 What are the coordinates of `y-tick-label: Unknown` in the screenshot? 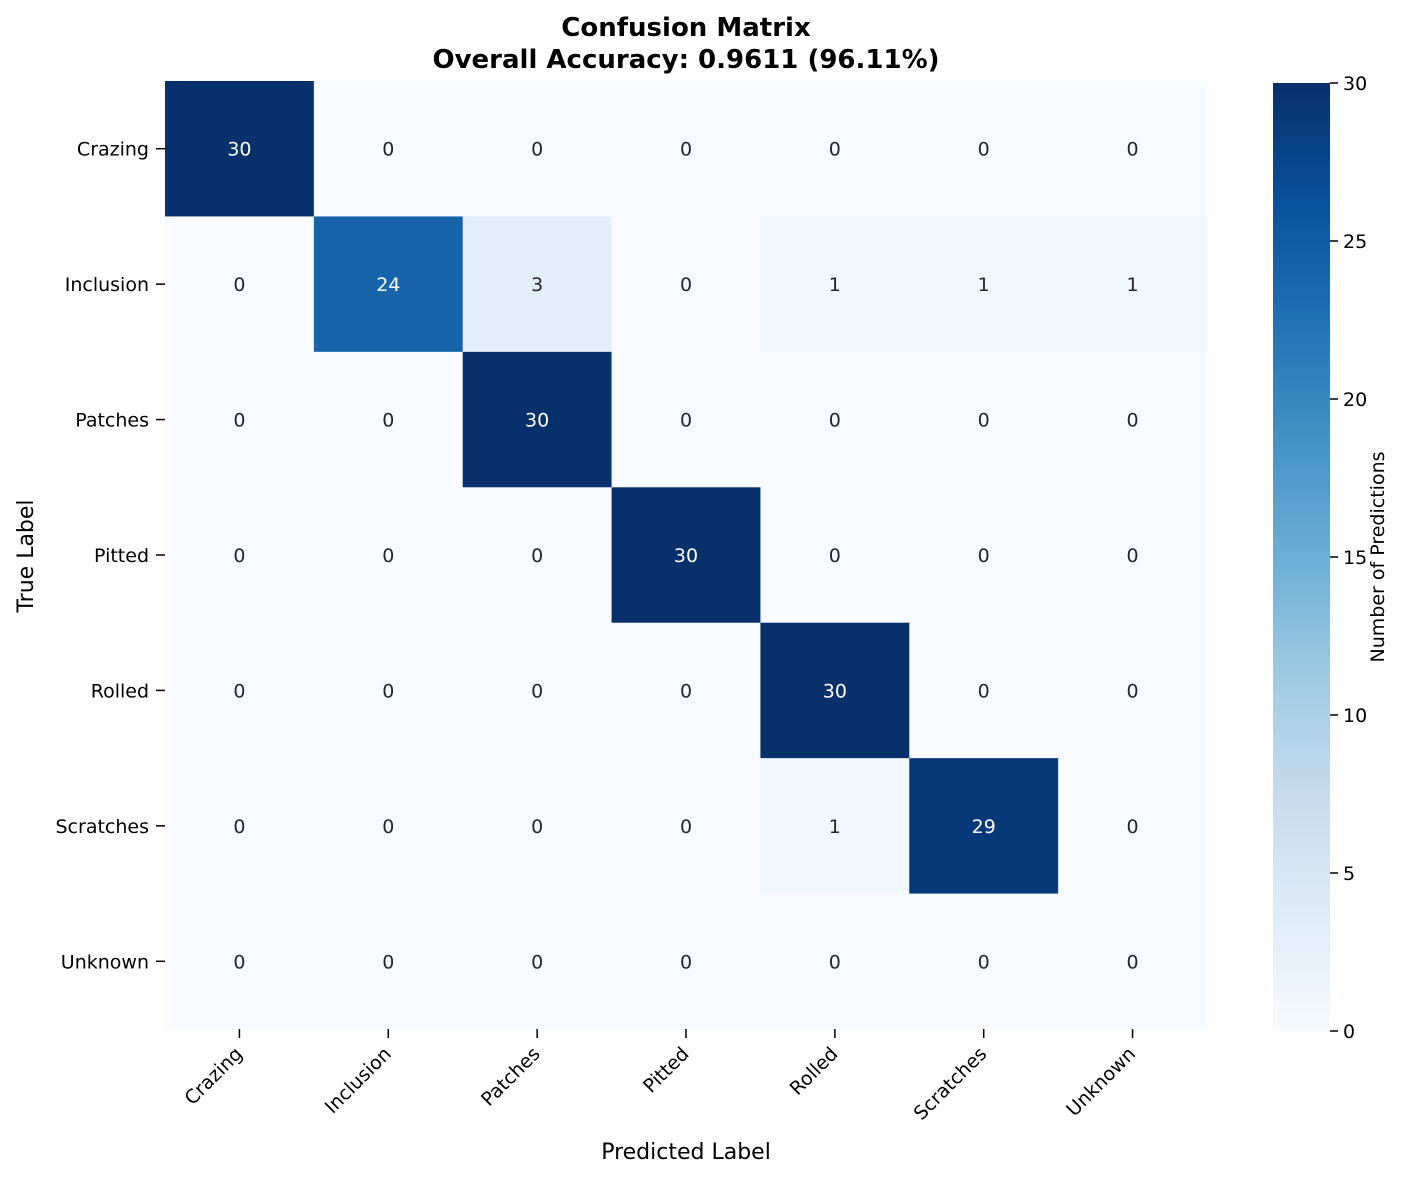 It's located at (105, 962).